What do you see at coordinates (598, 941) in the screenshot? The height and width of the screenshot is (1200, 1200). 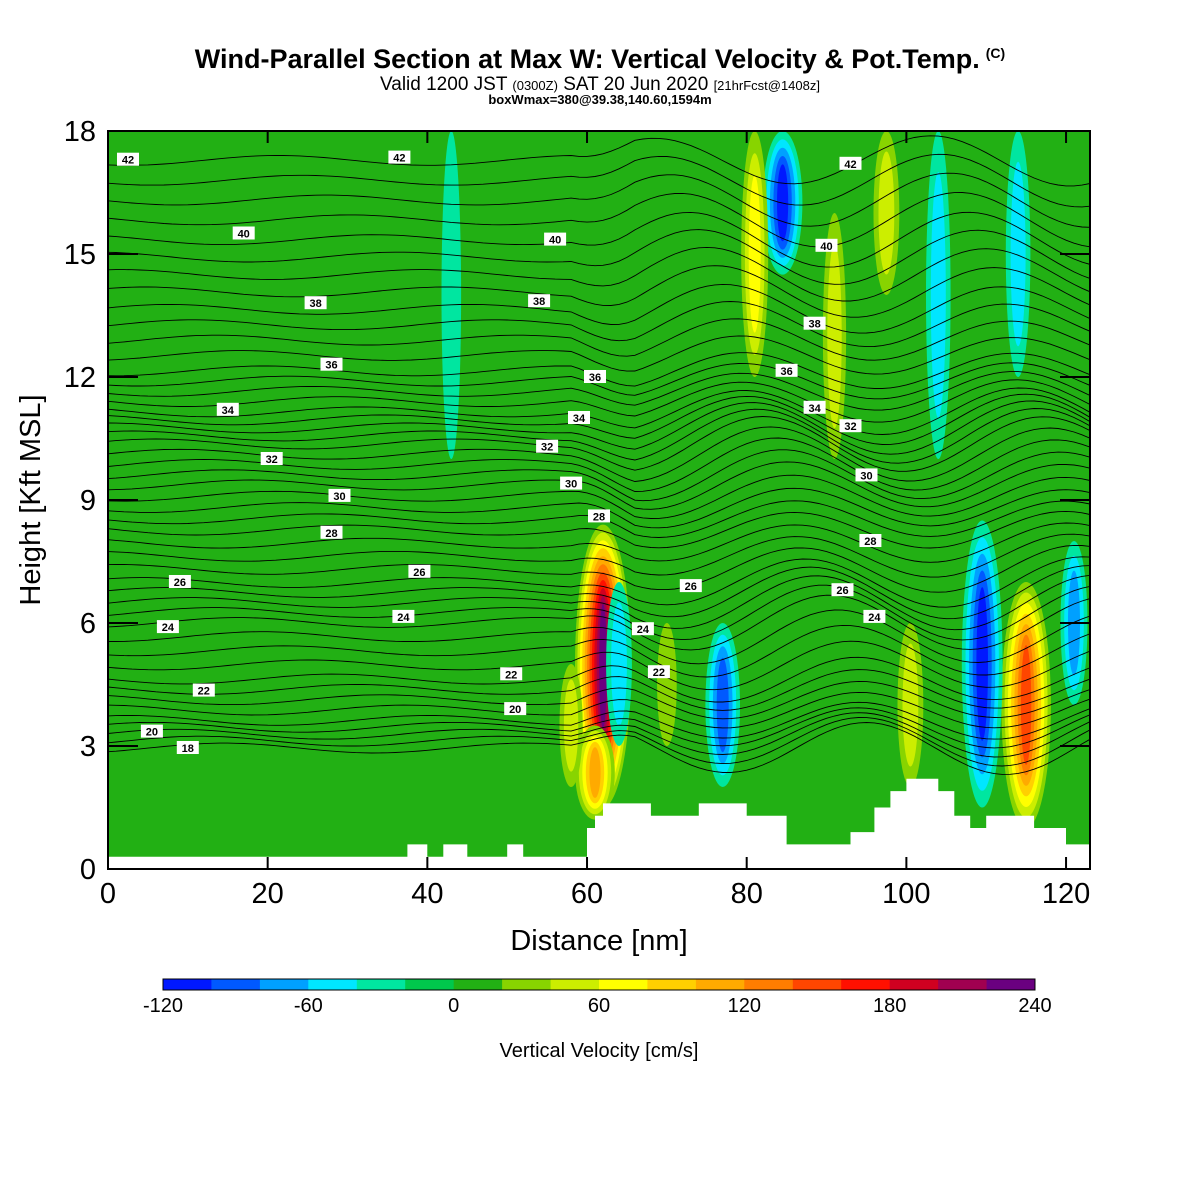 I see `x-axis-label: Distance [nm]` at bounding box center [598, 941].